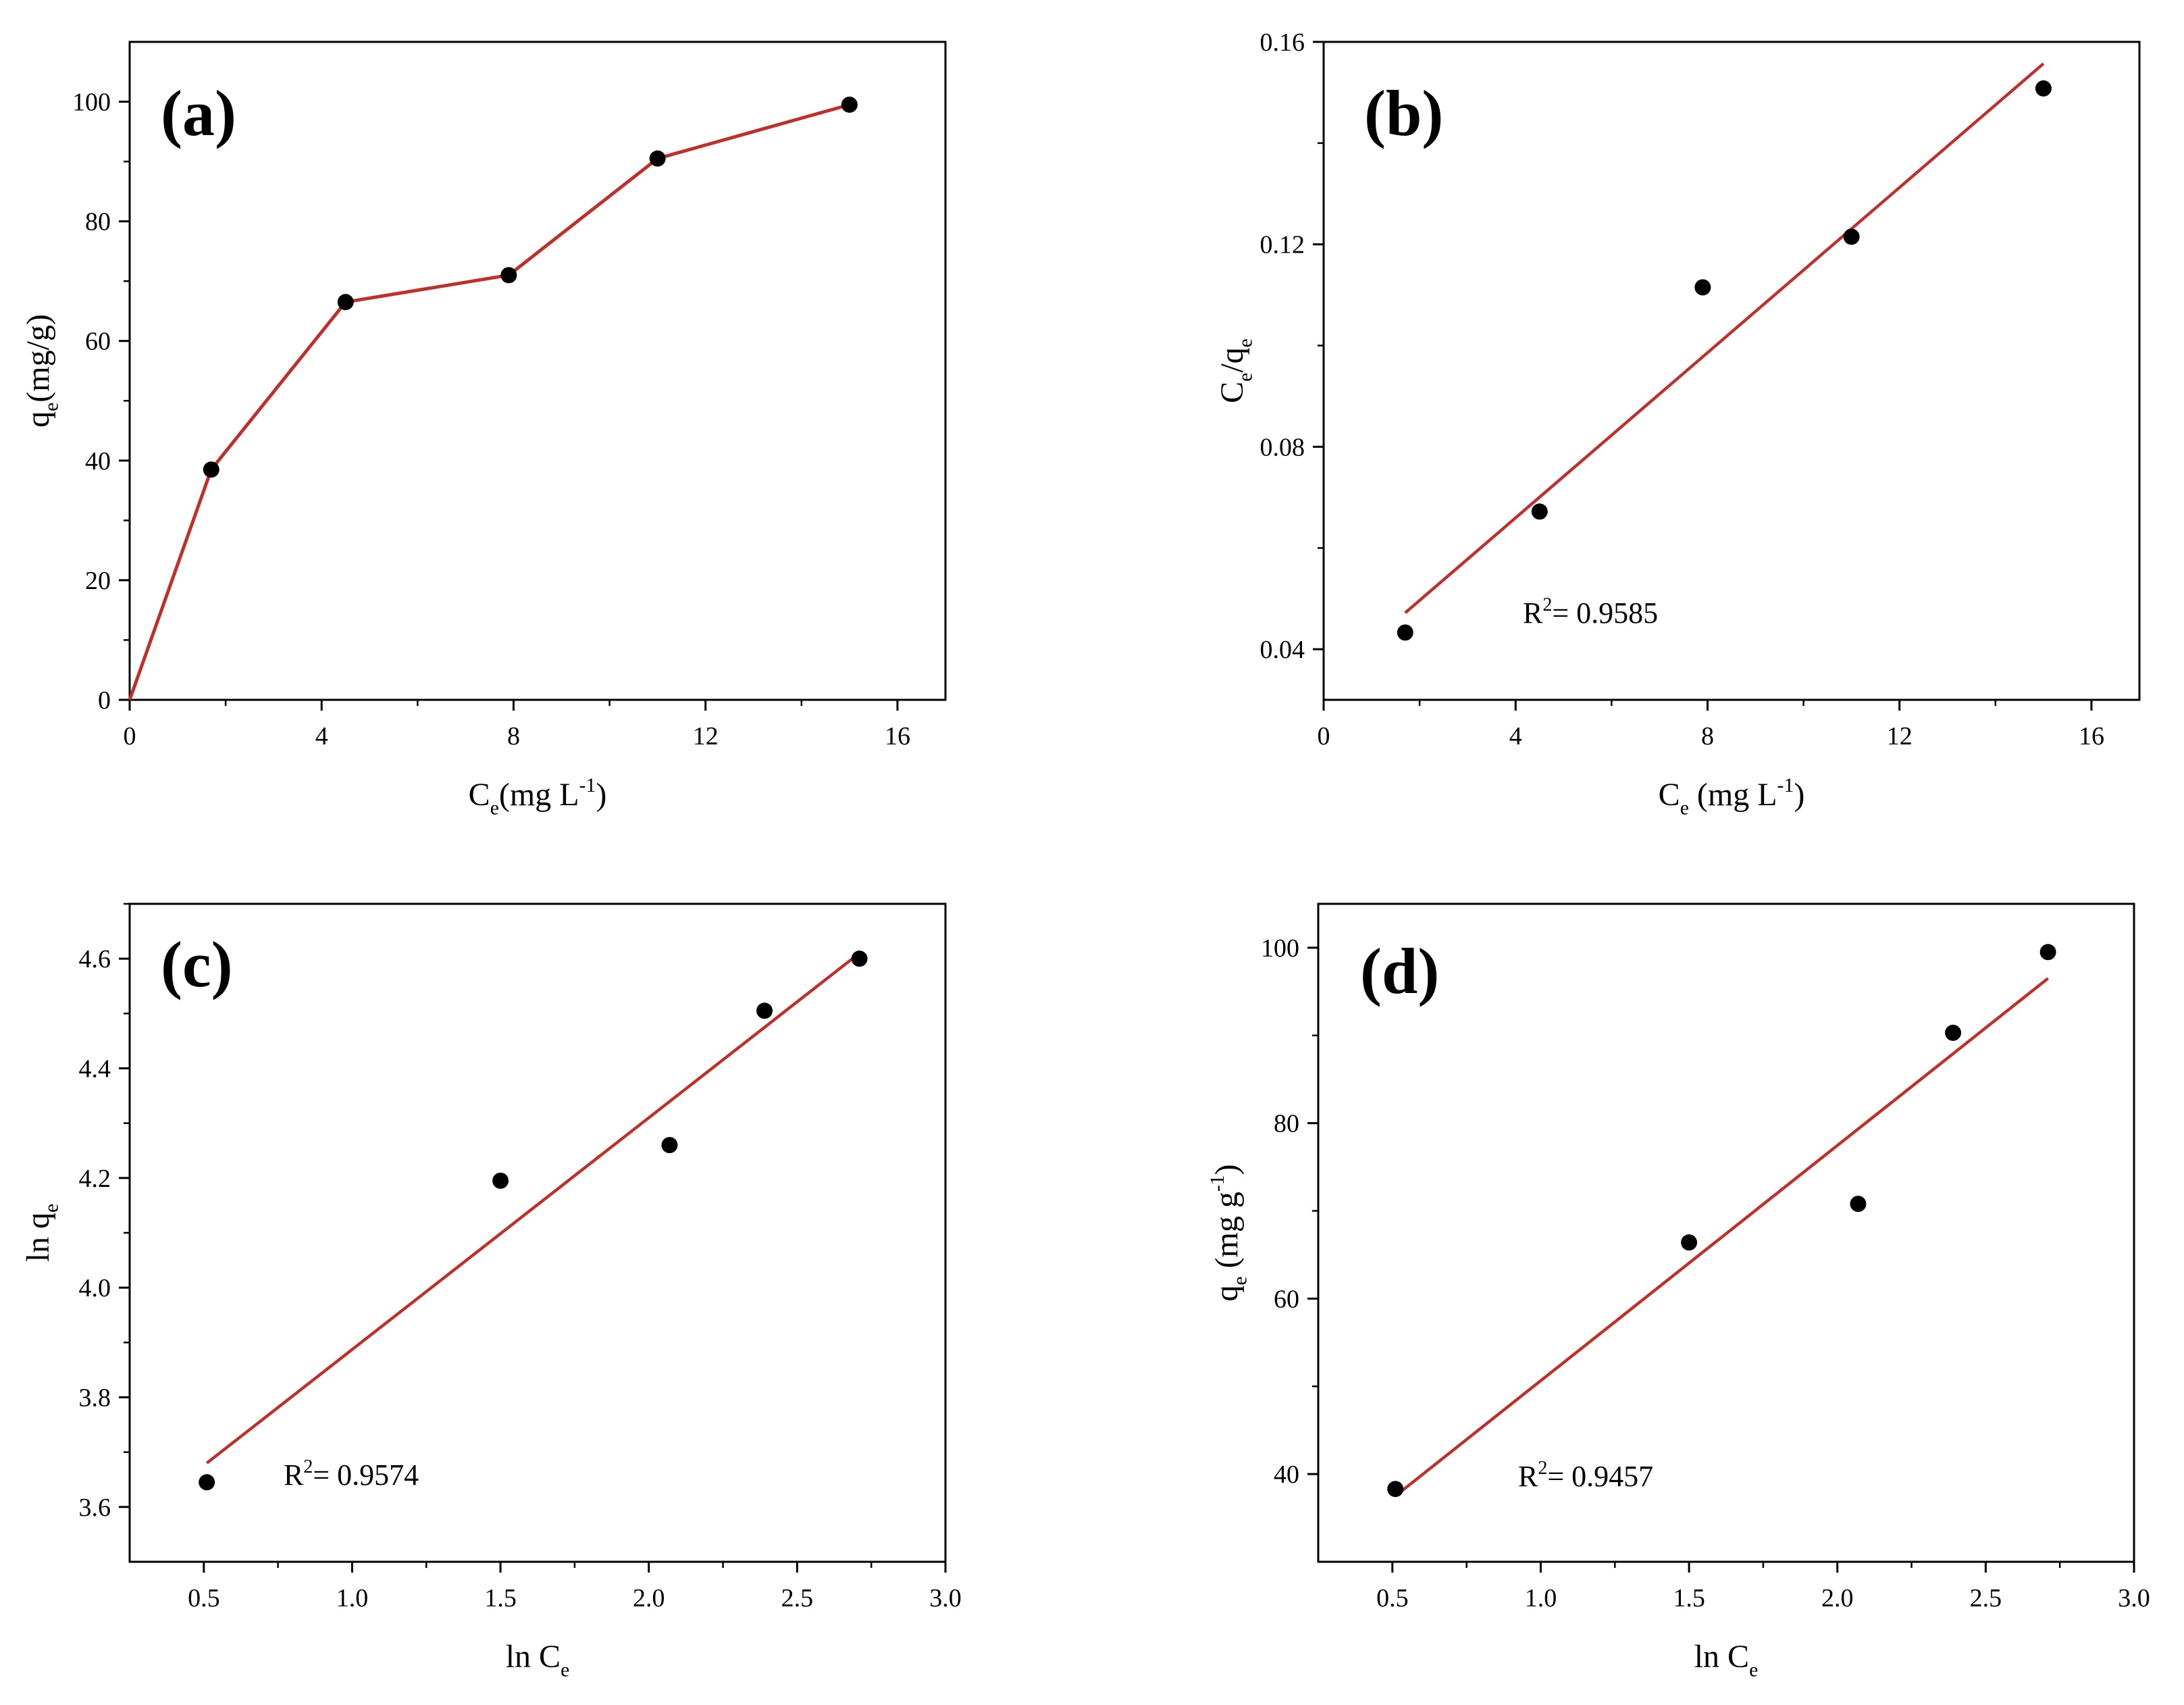  What do you see at coordinates (1282, 43) in the screenshot?
I see `y-tick-label: 0.16` at bounding box center [1282, 43].